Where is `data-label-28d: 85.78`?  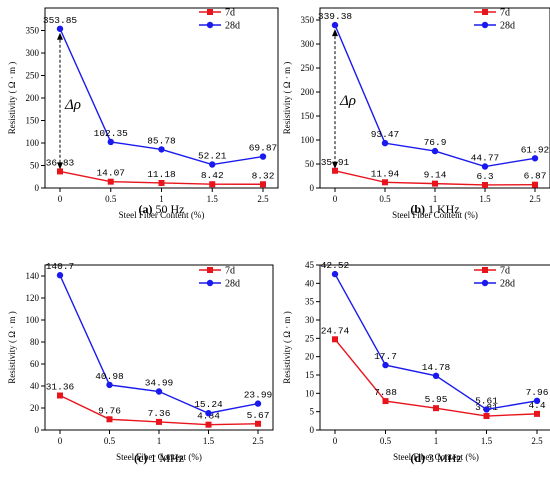 data-label-28d: 85.78 is located at coordinates (161, 140).